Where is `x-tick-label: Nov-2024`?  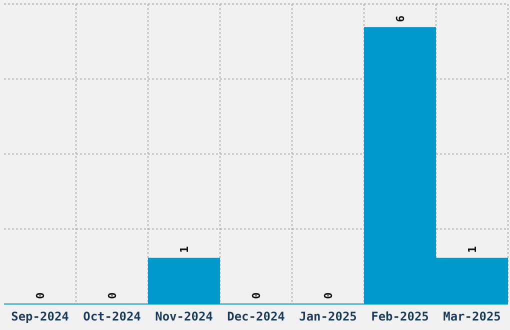
x-tick-label: Nov-2024 is located at coordinates (184, 317).